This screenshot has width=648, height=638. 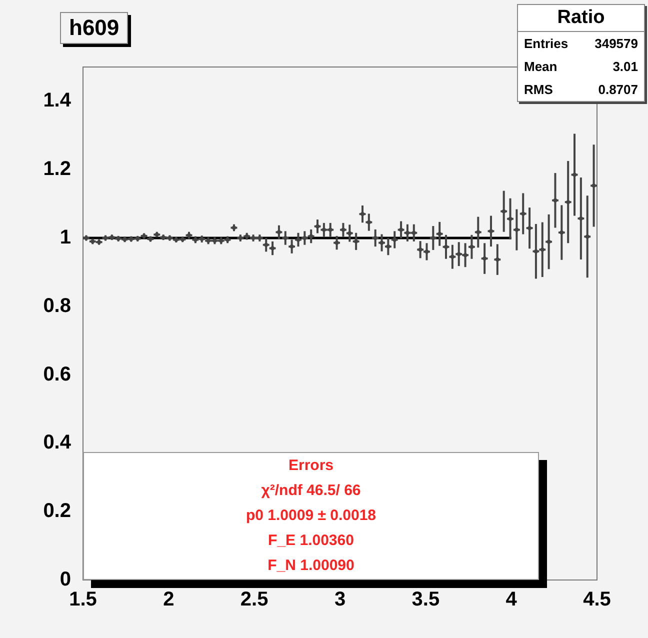 I want to click on x-tick-label: 1.5, so click(x=83, y=599).